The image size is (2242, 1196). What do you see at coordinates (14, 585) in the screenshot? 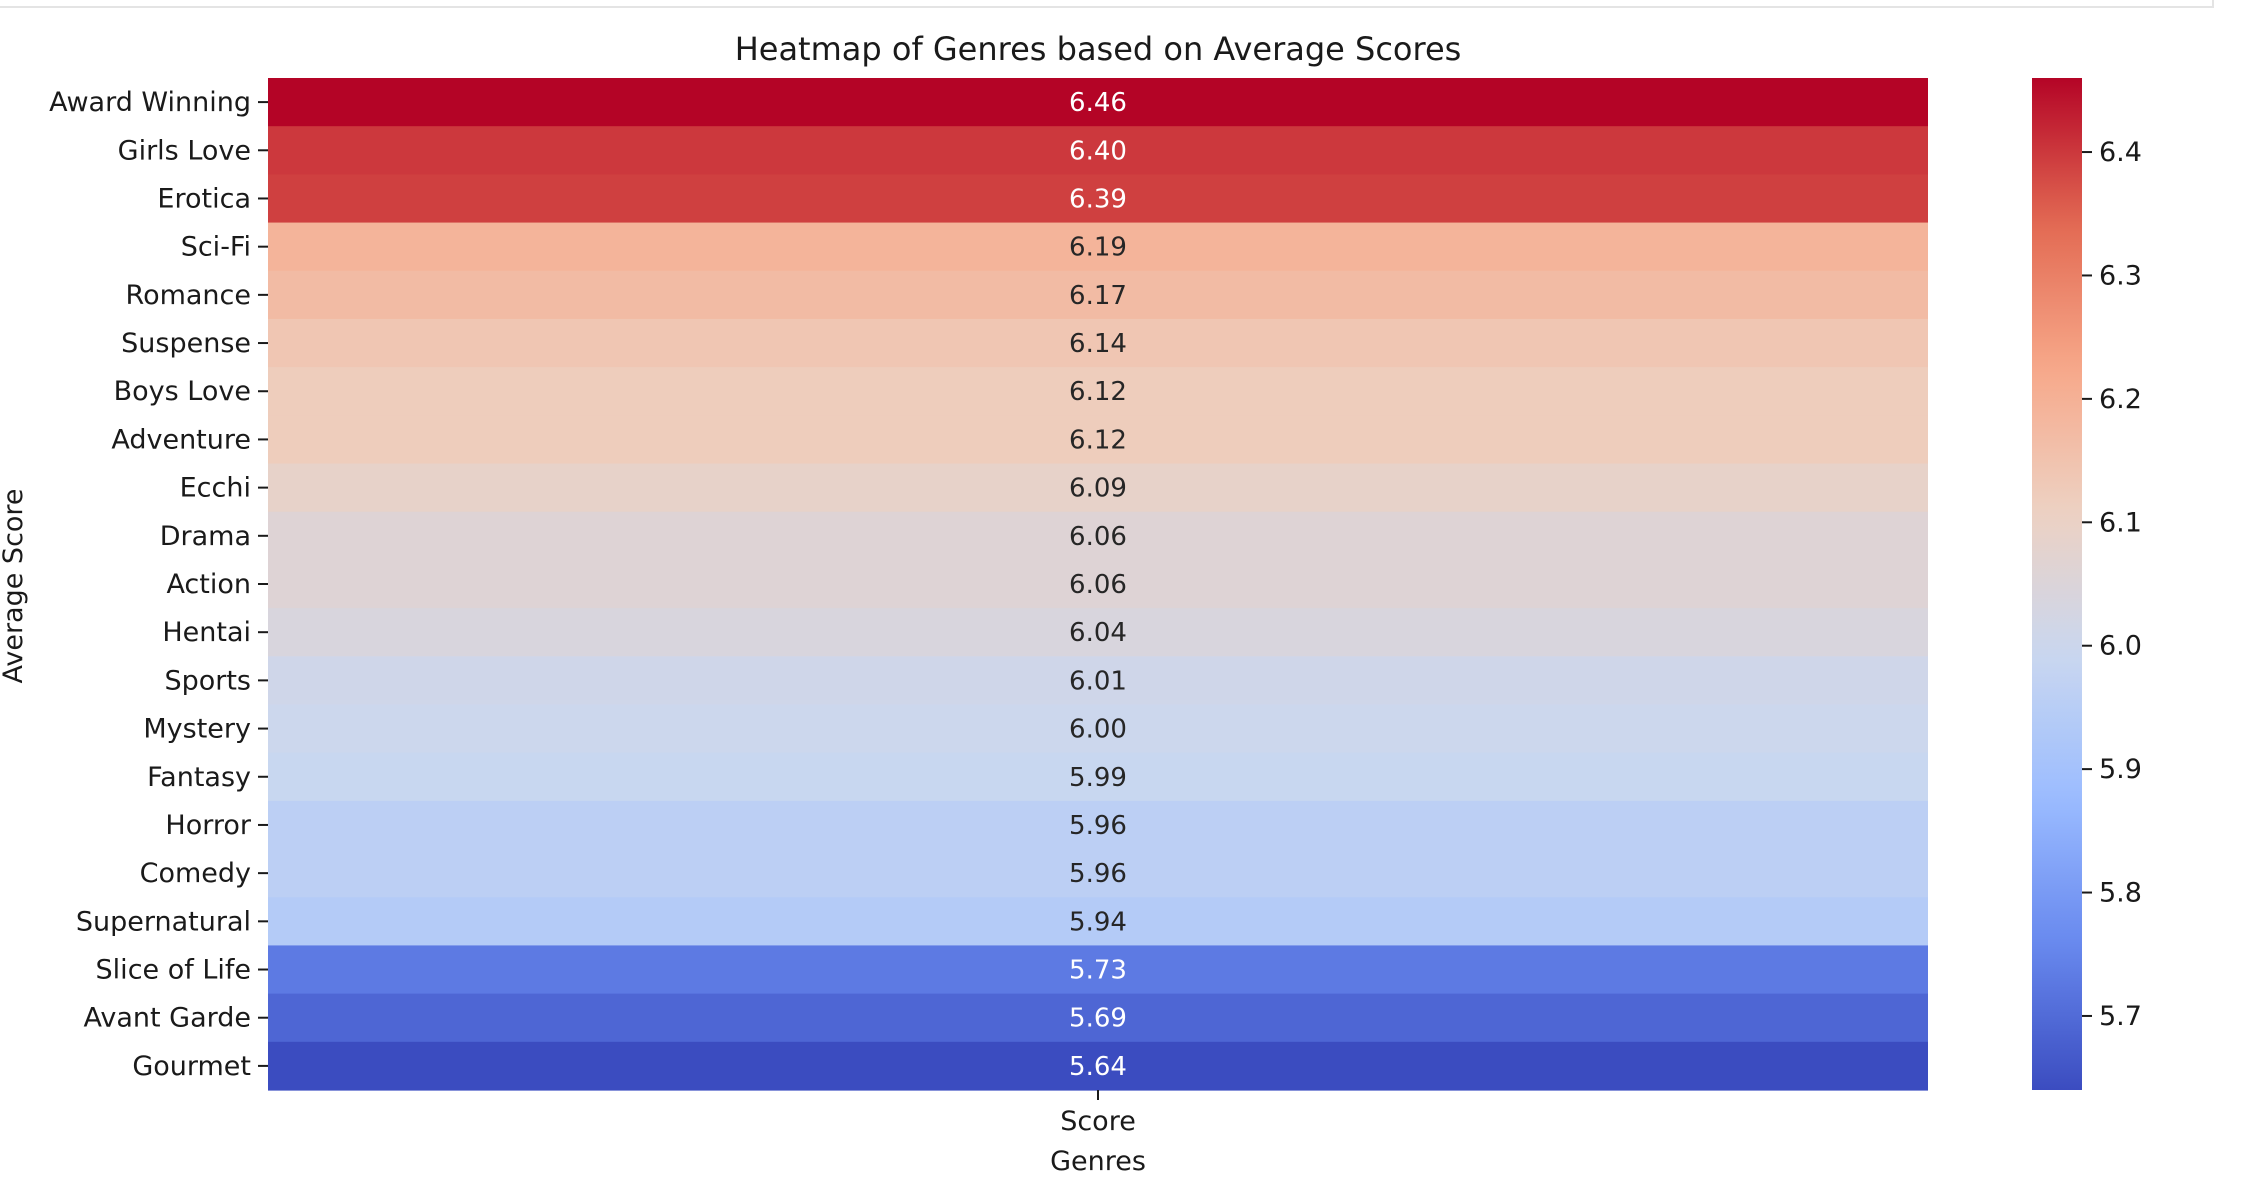
I see `y-axis-label: Average Score` at bounding box center [14, 585].